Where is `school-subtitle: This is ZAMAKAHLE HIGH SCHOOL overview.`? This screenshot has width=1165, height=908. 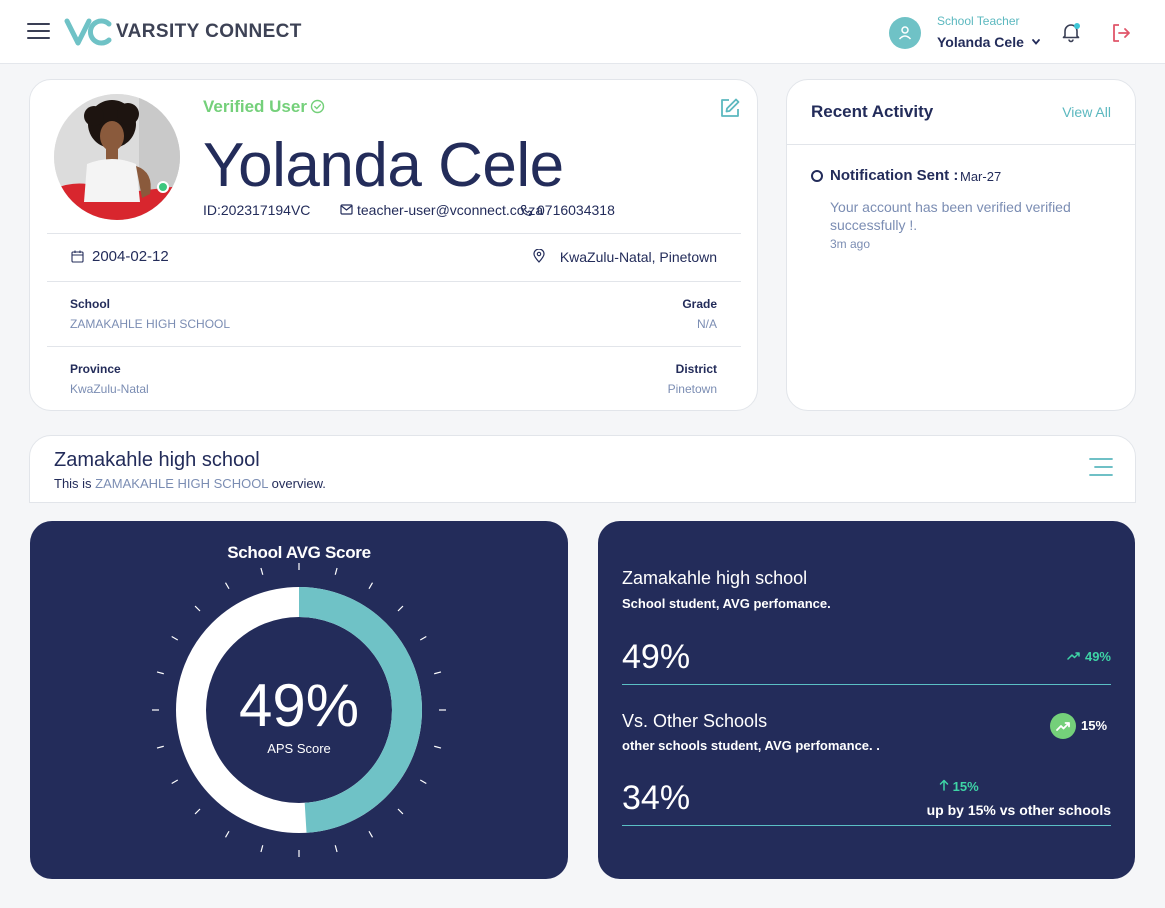
school-subtitle: This is ZAMAKAHLE HIGH SCHOOL overview. is located at coordinates (190, 483).